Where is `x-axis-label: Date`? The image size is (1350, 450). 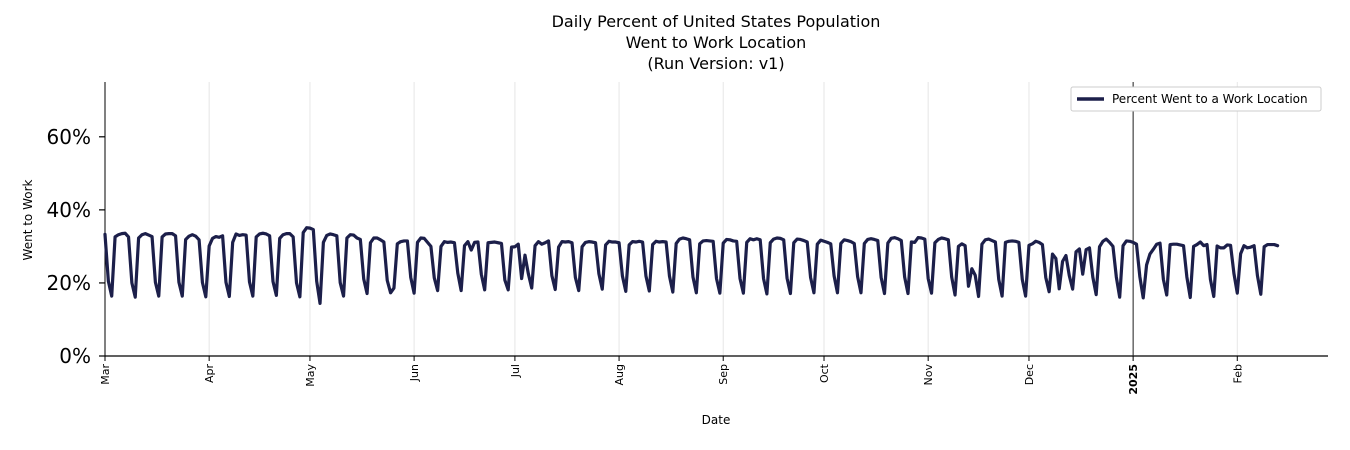 x-axis-label: Date is located at coordinates (716, 420).